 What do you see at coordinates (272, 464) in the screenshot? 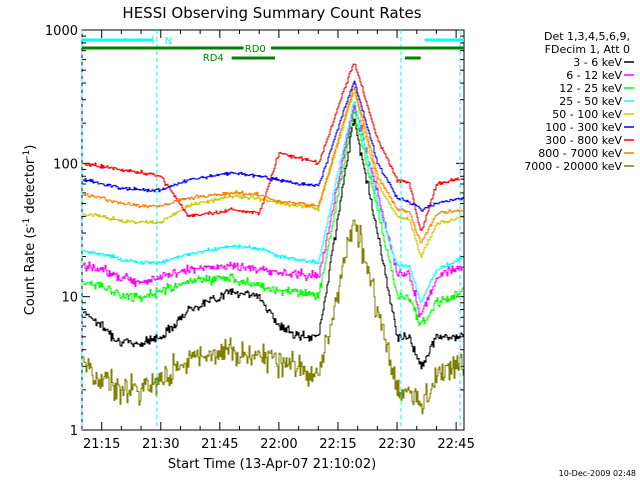
I see `x-axis-label: Start Time (13-Apr-07 21:10:02)` at bounding box center [272, 464].